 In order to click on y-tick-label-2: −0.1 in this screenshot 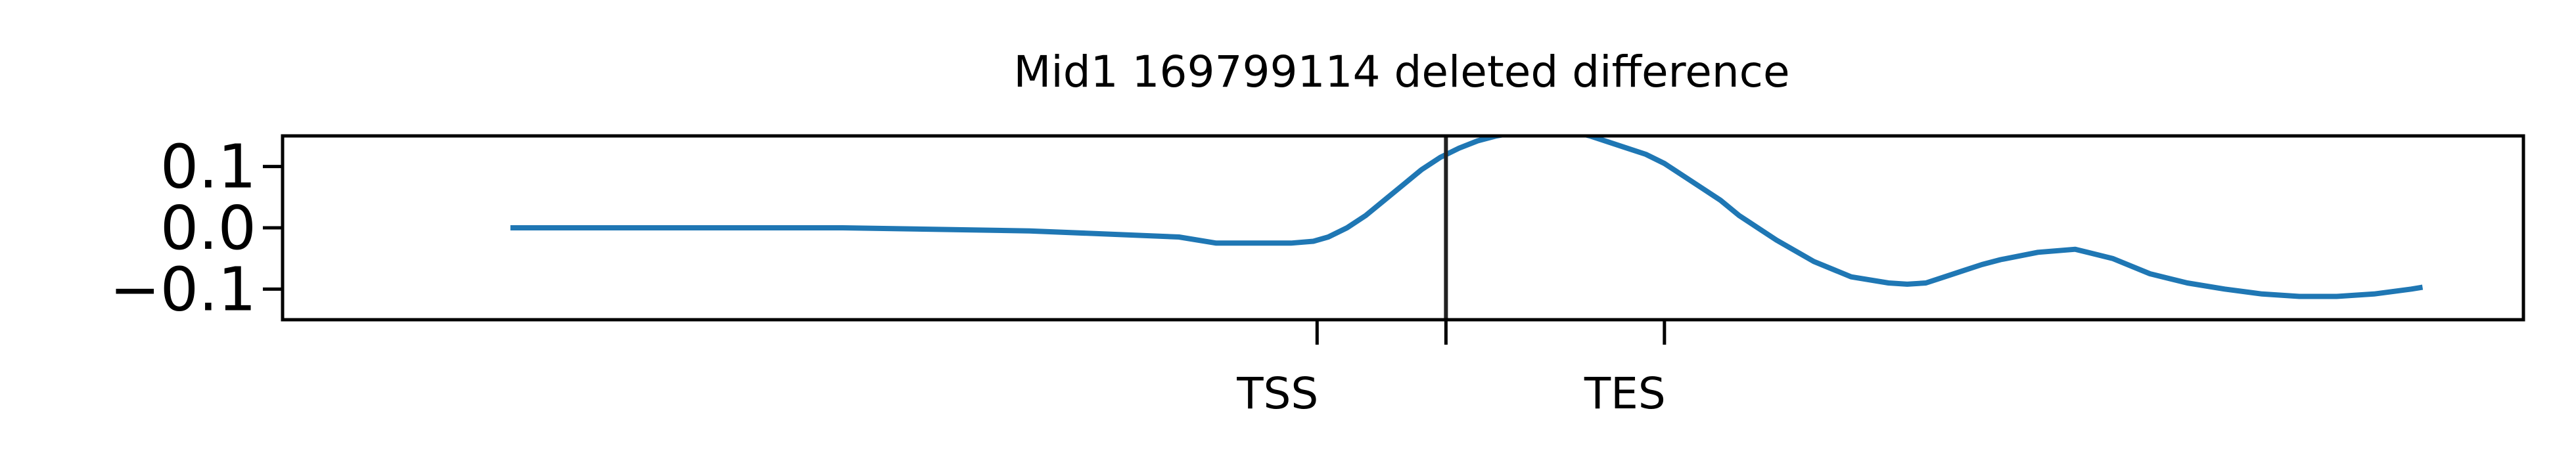, I will do `click(183, 289)`.